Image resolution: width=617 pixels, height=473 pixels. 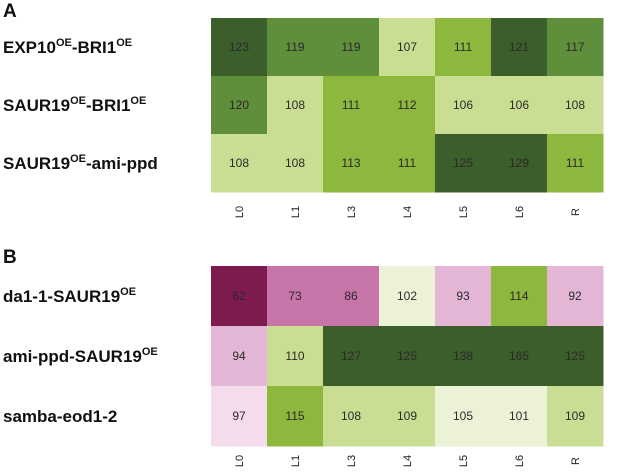 I want to click on cell-value: 121, so click(x=519, y=47).